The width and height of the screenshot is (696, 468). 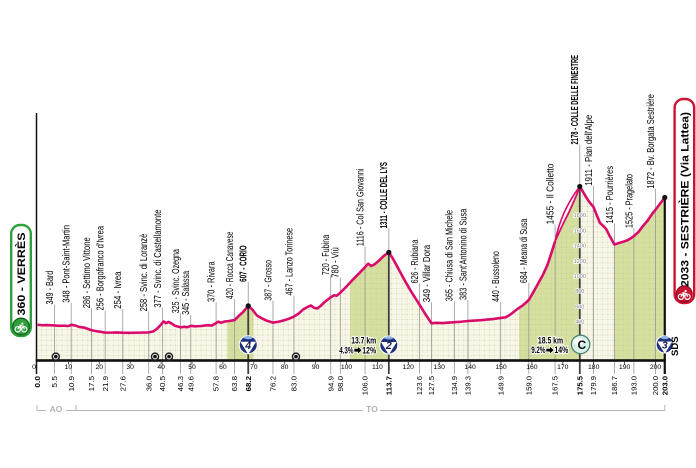 I want to click on svg-text: 200.0, so click(x=655, y=385).